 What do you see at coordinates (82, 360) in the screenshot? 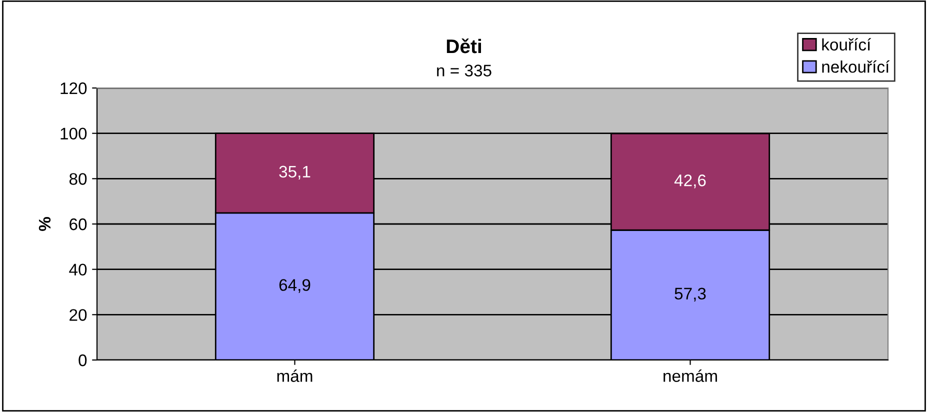
I see `y-tick-label: 0` at bounding box center [82, 360].